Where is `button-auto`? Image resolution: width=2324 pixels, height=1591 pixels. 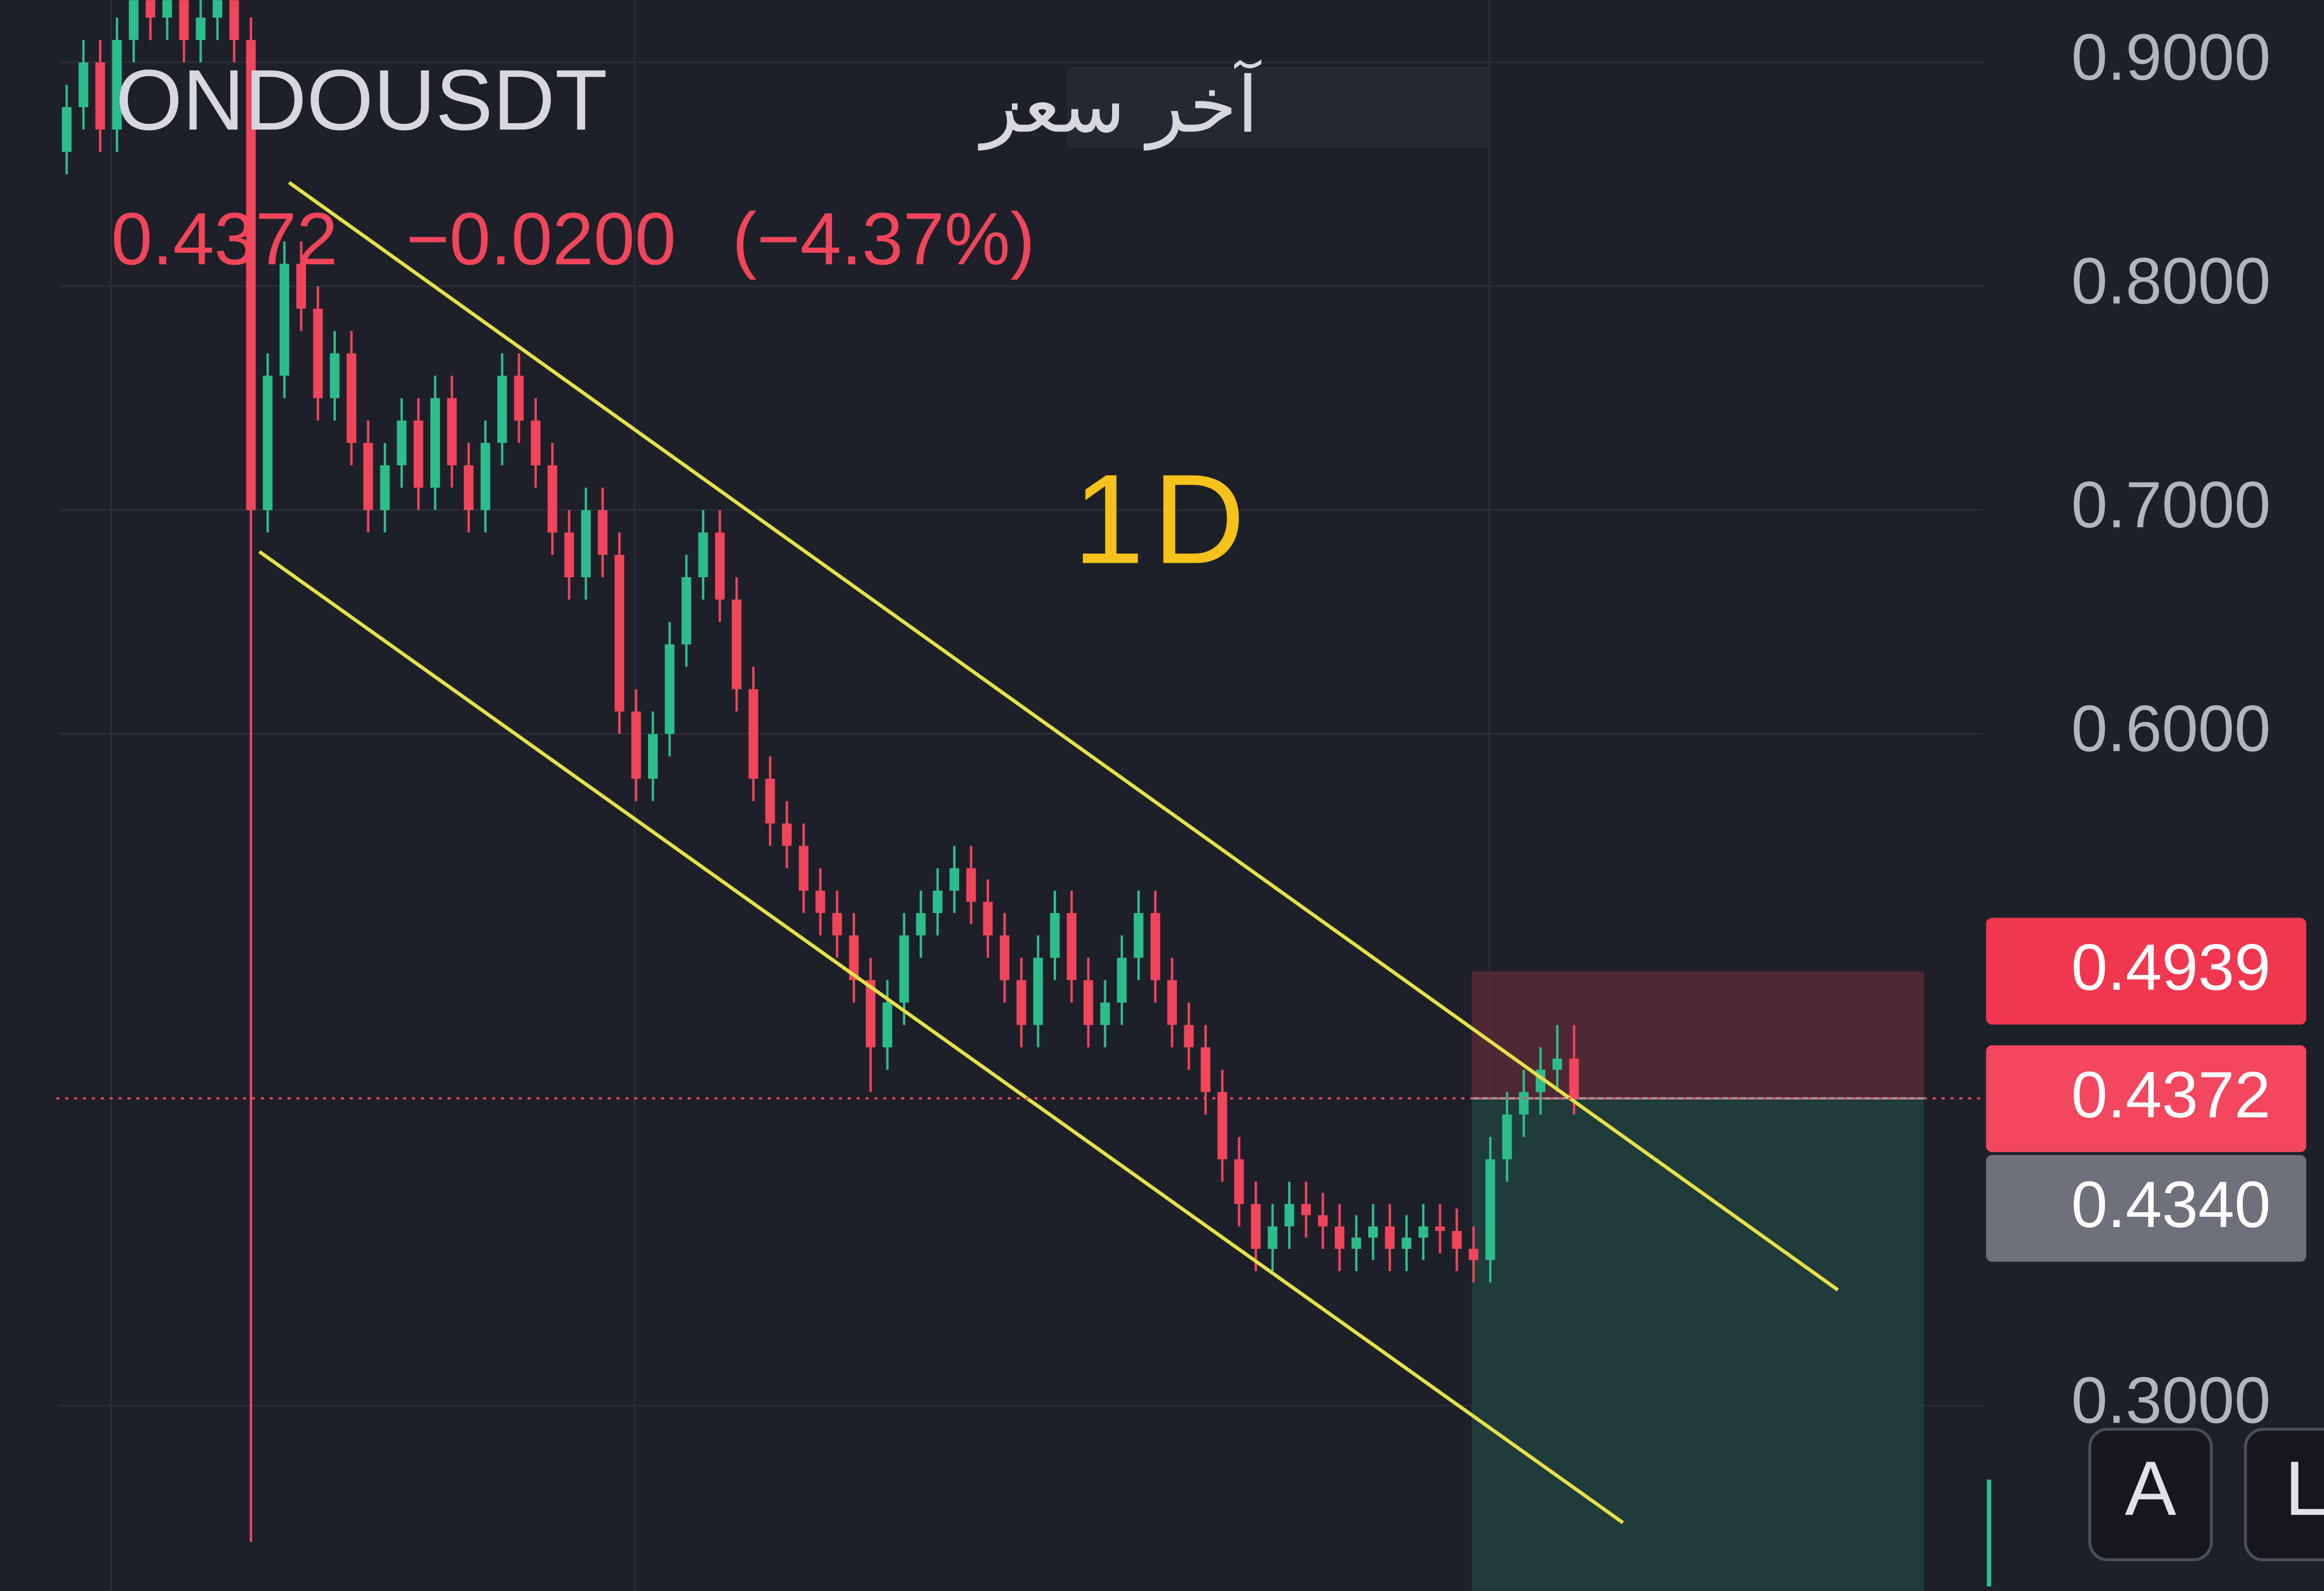
button-auto is located at coordinates (2151, 1495).